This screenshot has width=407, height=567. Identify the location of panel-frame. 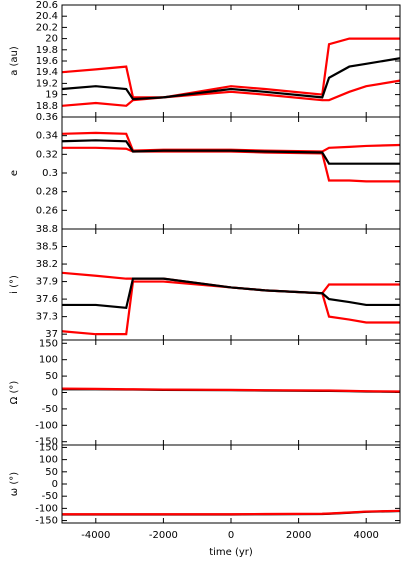
(231, 484).